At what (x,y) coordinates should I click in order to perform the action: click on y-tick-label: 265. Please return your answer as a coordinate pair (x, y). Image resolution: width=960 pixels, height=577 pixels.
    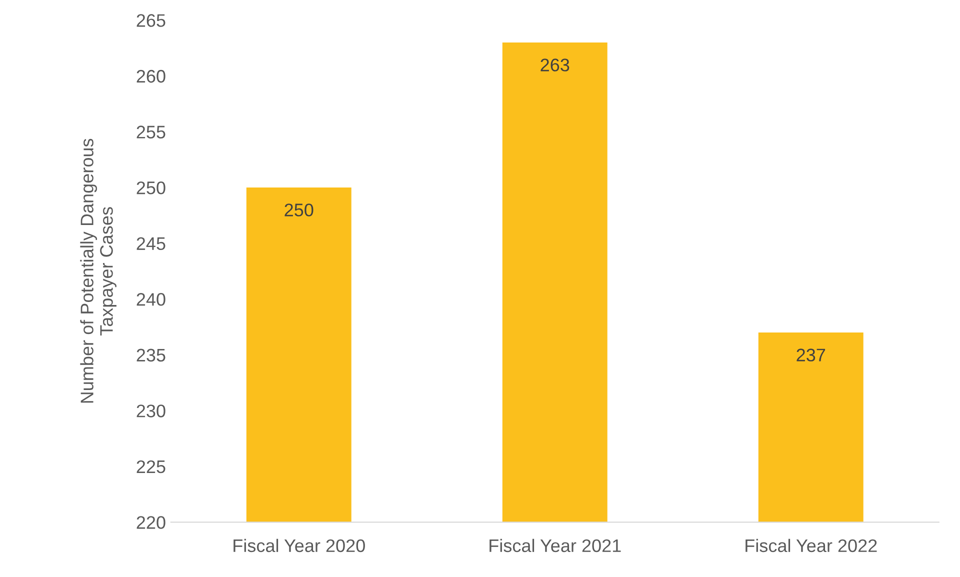
    Looking at the image, I should click on (151, 20).